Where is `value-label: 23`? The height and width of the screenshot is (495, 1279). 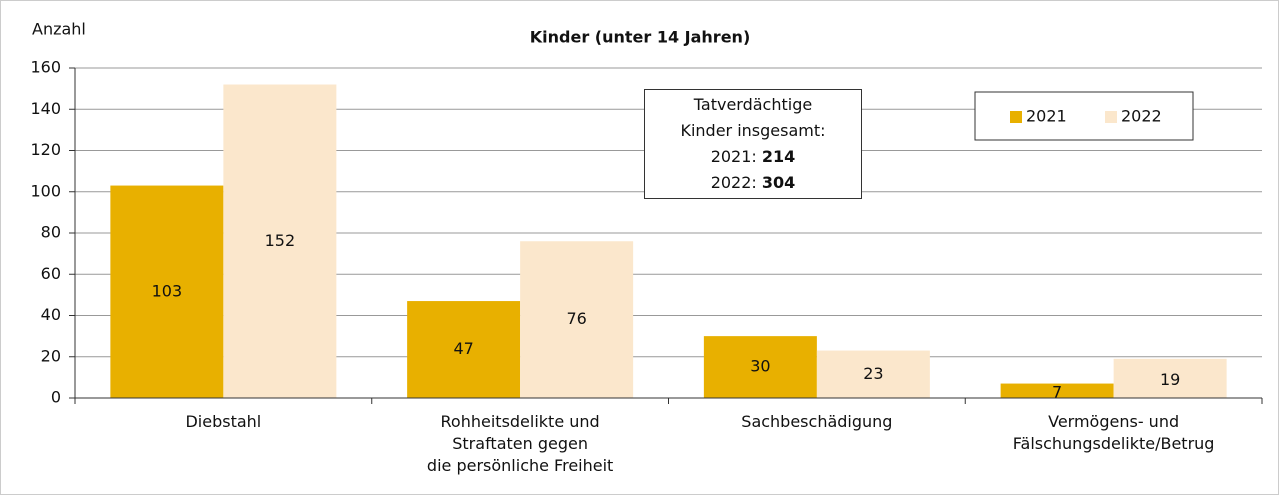
value-label: 23 is located at coordinates (873, 373).